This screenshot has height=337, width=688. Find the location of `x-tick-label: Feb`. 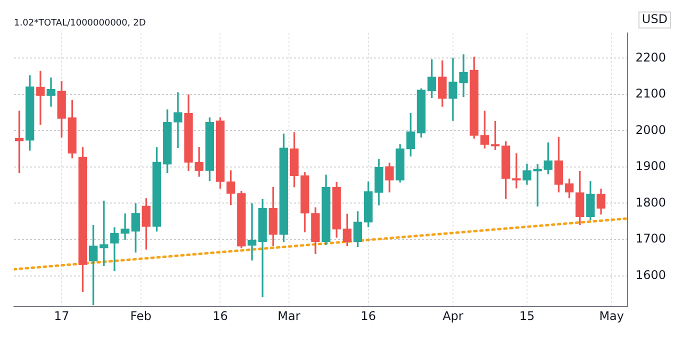

x-tick-label: Feb is located at coordinates (141, 315).